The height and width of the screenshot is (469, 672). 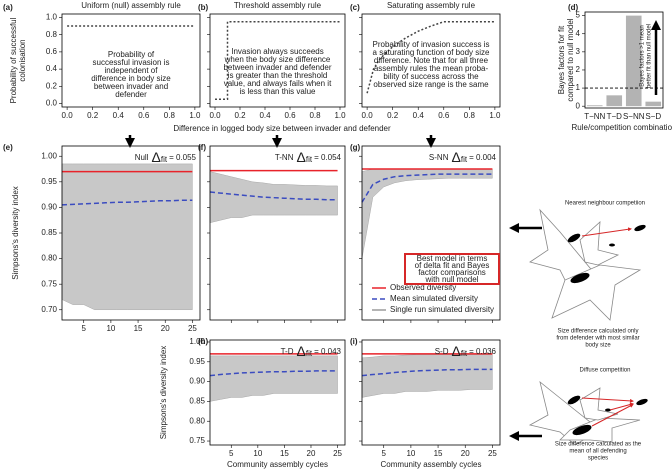 I want to click on y-tick-label: 0.8, so click(x=52, y=34).